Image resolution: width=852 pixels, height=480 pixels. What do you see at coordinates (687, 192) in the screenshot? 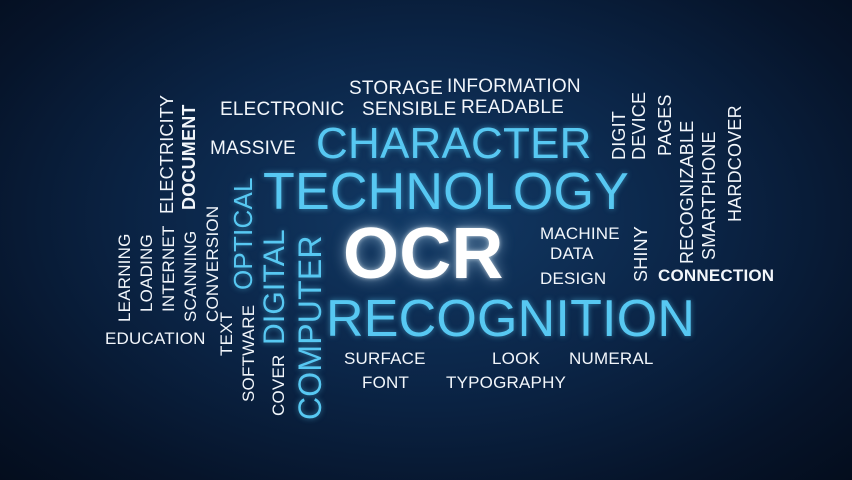
I see `word-recognizable: RECOGNIZABLE` at bounding box center [687, 192].